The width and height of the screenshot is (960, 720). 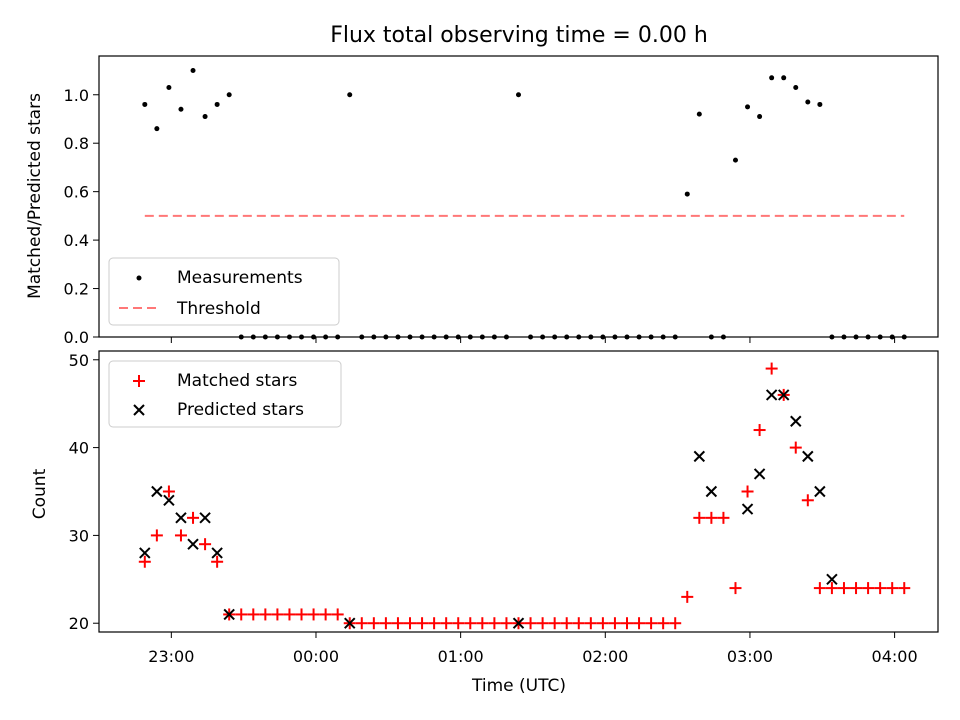 I want to click on legend-measurements-marker, so click(x=139, y=278).